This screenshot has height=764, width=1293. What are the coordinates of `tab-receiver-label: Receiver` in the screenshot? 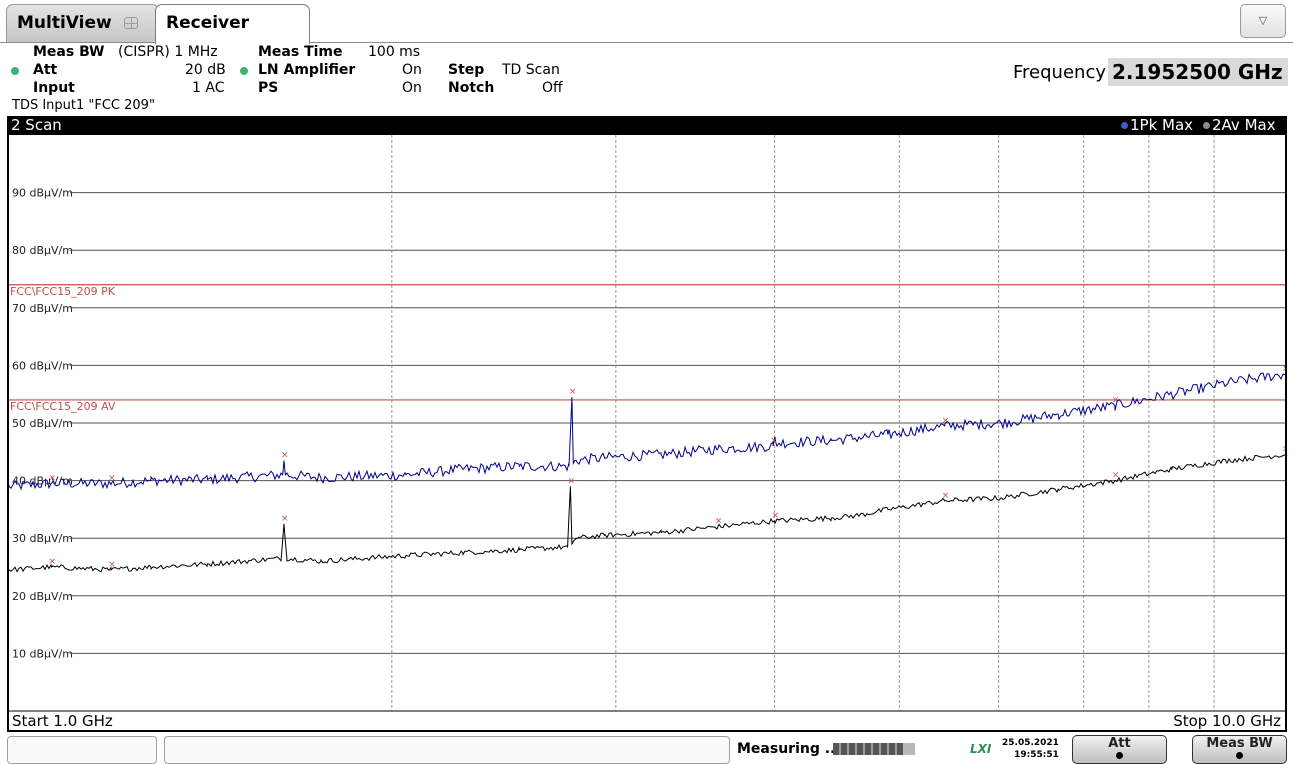 It's located at (208, 23).